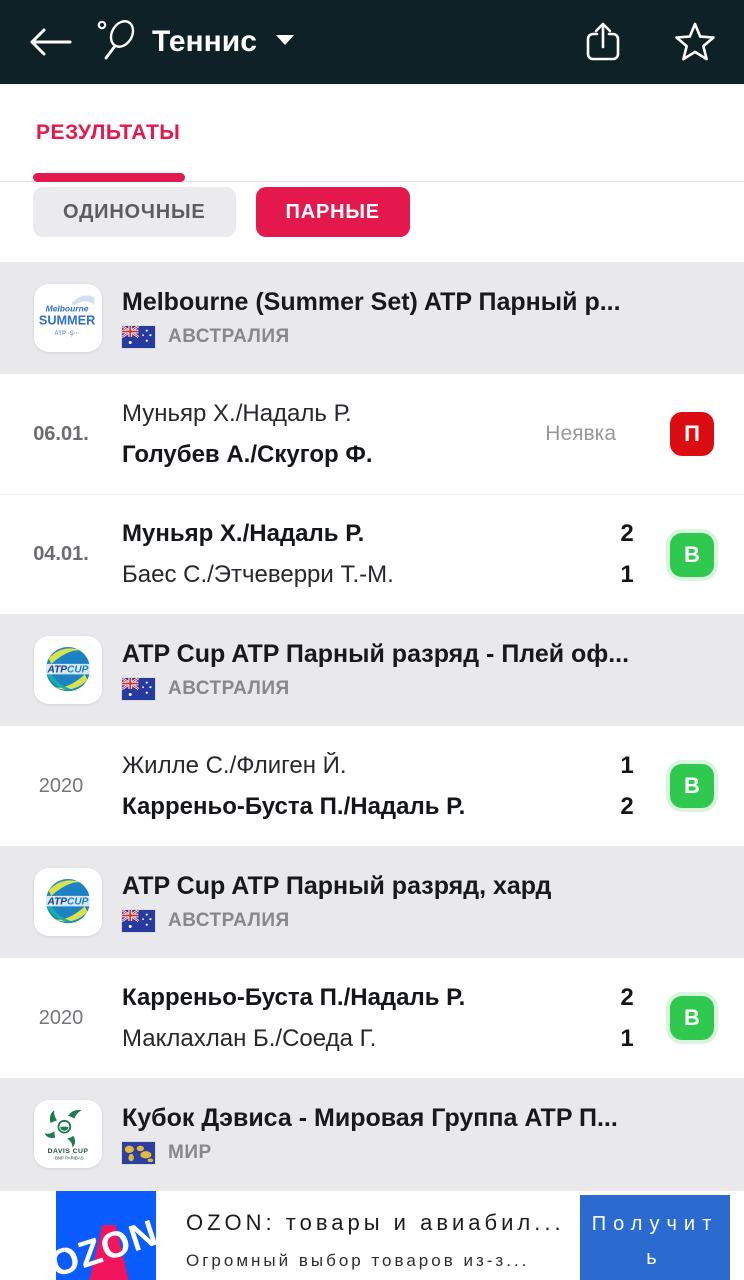 Image resolution: width=744 pixels, height=1280 pixels. I want to click on svg-text: SUMMER, so click(67, 321).